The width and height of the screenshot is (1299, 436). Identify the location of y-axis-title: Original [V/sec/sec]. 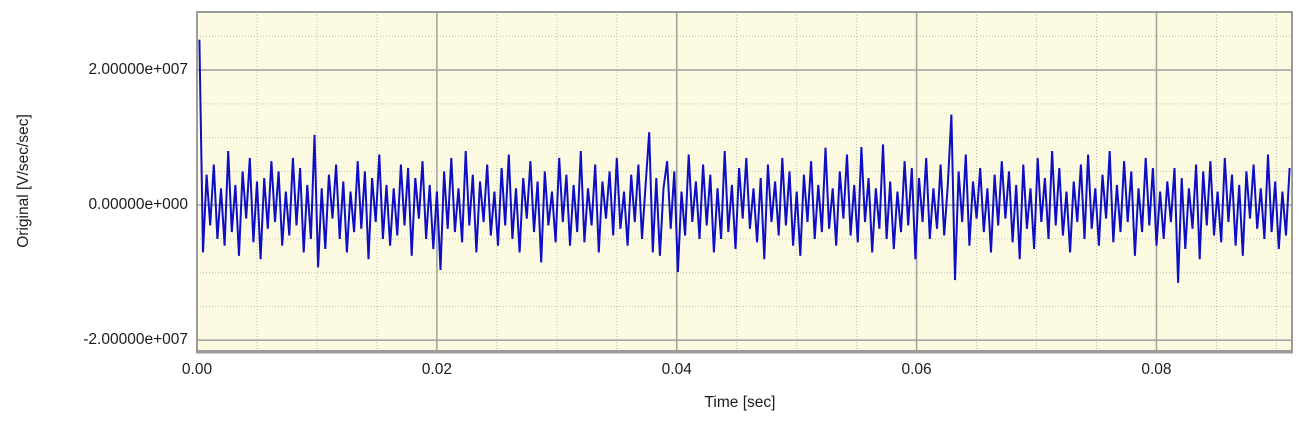
(23, 181).